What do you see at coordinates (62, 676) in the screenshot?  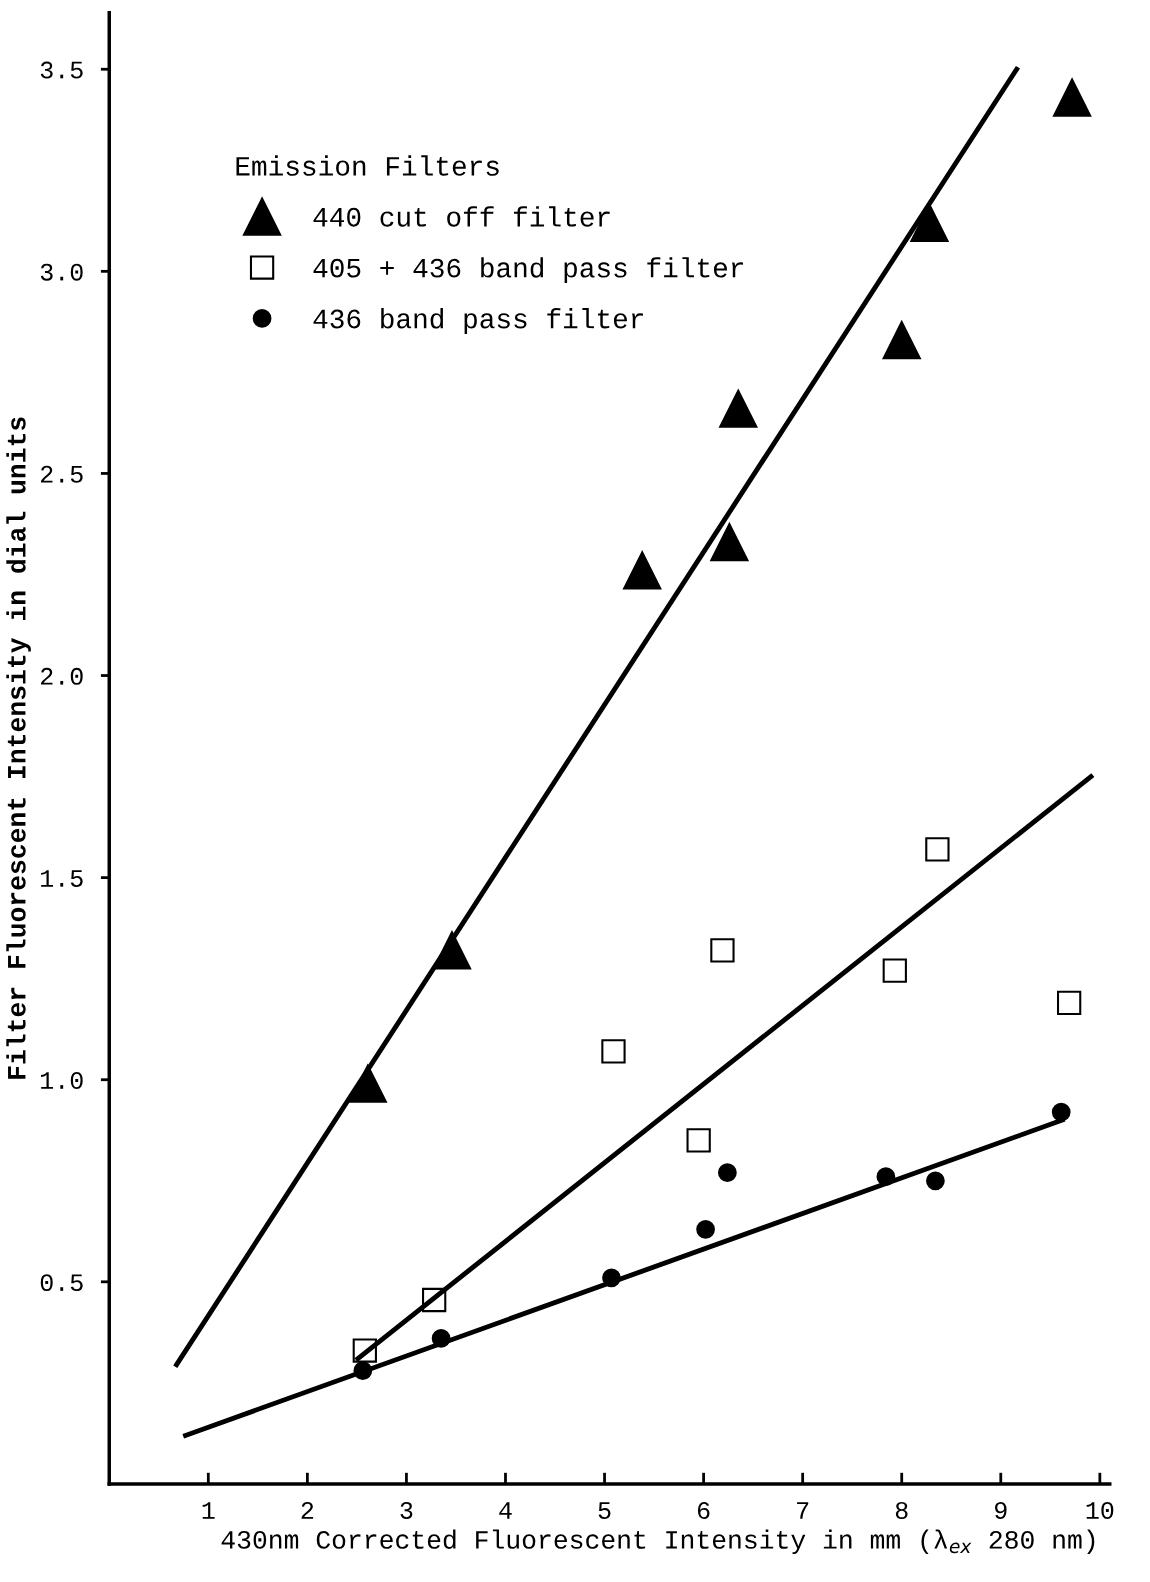 I see `y-tick-label: 2.0` at bounding box center [62, 676].